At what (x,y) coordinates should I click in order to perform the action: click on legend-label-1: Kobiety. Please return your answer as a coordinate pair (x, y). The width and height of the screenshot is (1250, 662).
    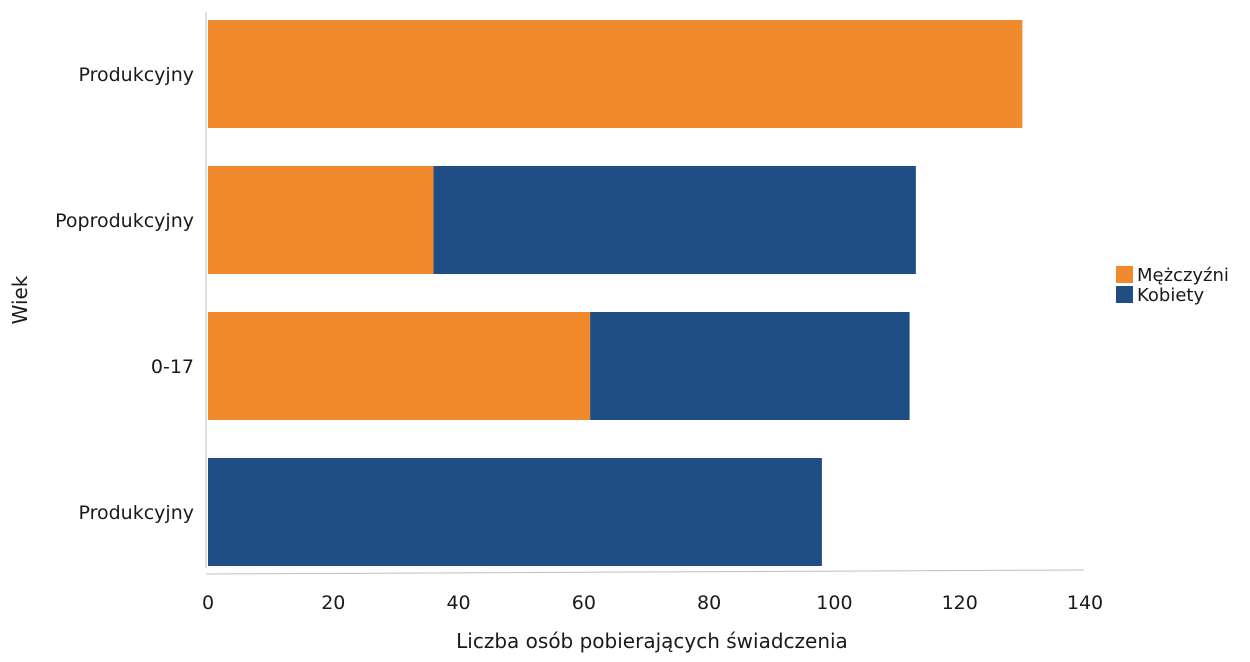
    Looking at the image, I should click on (1170, 295).